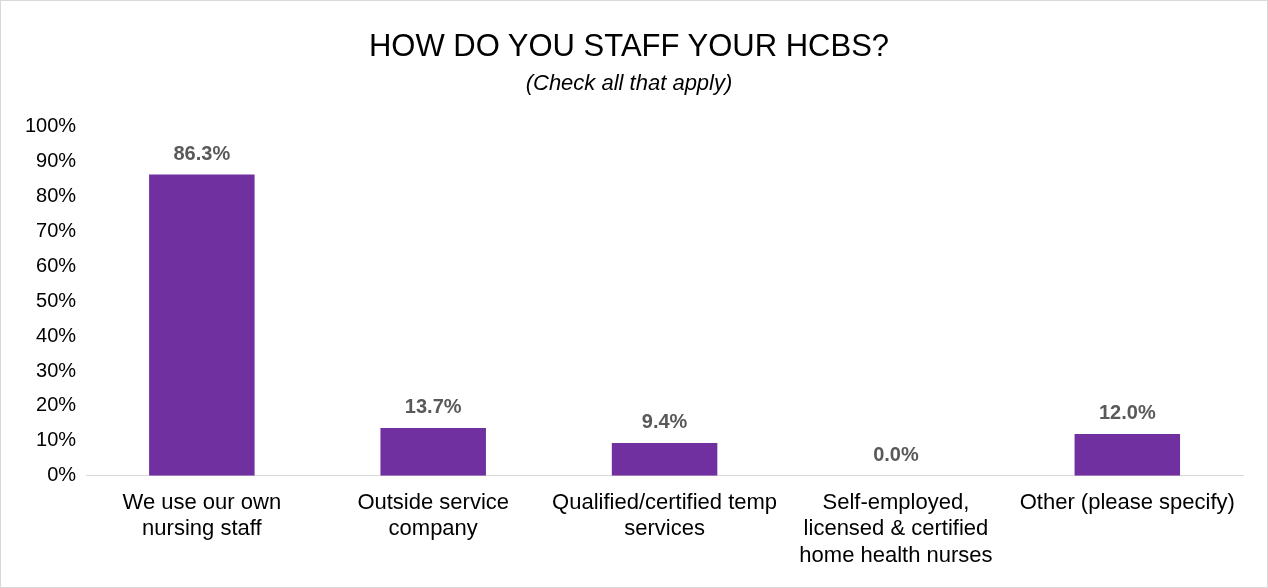  I want to click on data-label: 13.7%, so click(433, 406).